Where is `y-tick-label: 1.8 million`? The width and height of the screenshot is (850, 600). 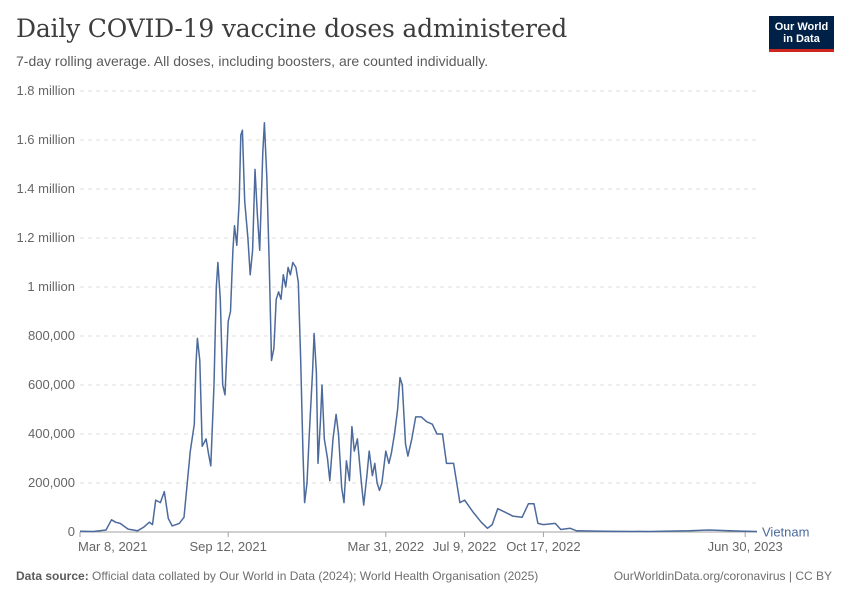 y-tick-label: 1.8 million is located at coordinates (45, 90).